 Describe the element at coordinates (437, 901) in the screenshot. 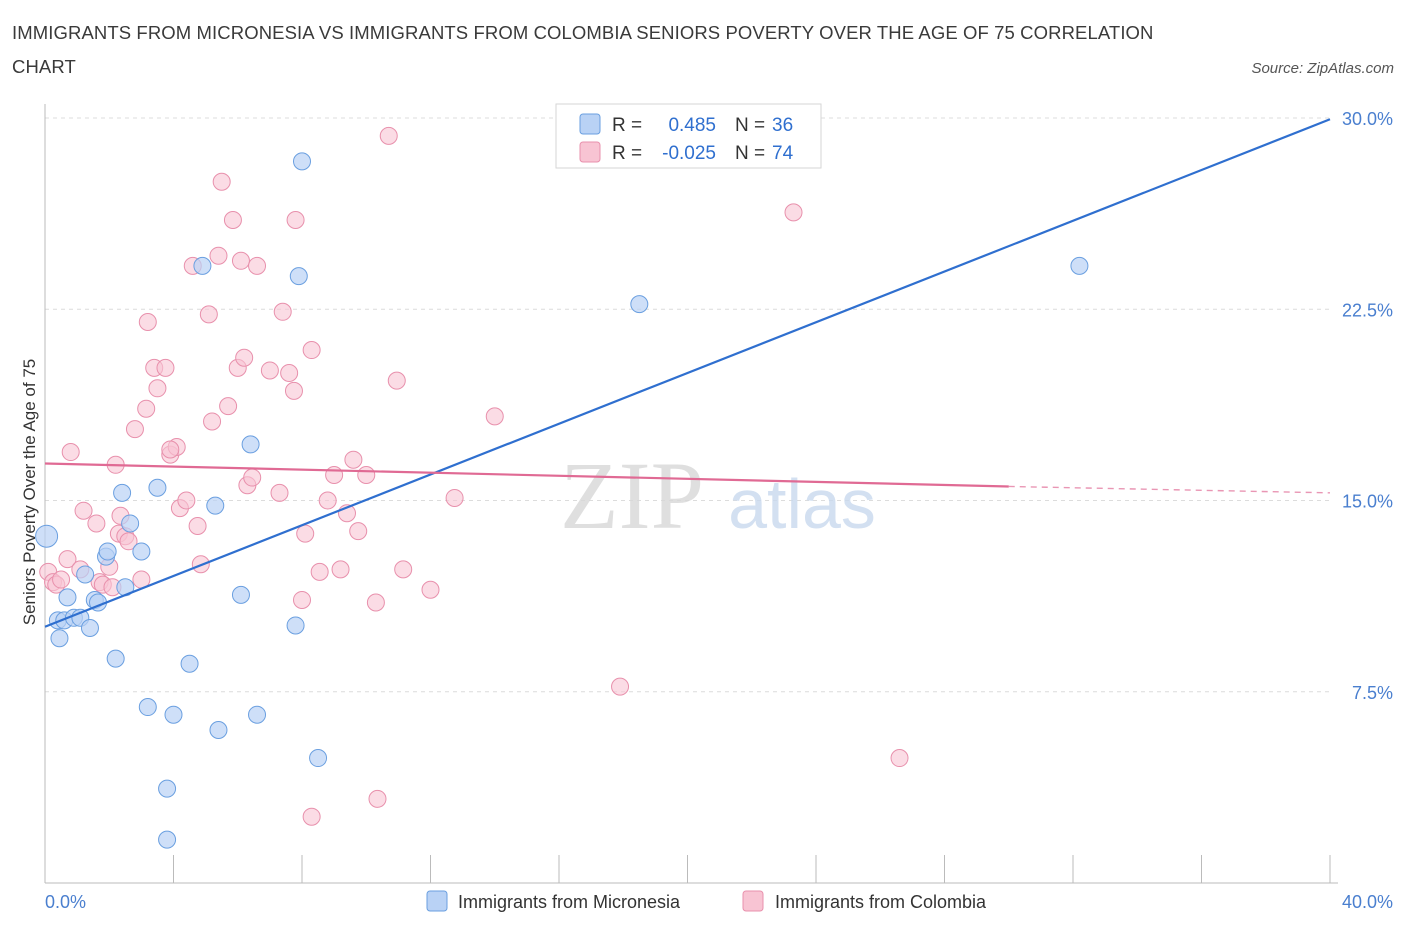

I see `bottom-legend-swatch-micronesia` at that location.